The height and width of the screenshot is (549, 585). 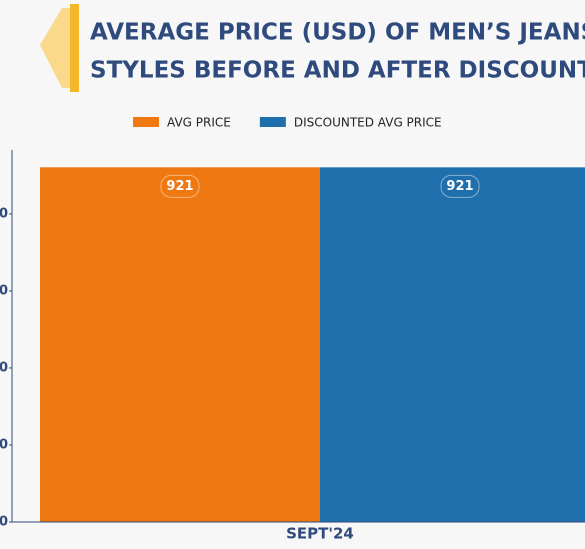 What do you see at coordinates (337, 33) in the screenshot?
I see `chart-title: AVERAGE PRICE (USD) OF MEN’S JEANS` at bounding box center [337, 33].